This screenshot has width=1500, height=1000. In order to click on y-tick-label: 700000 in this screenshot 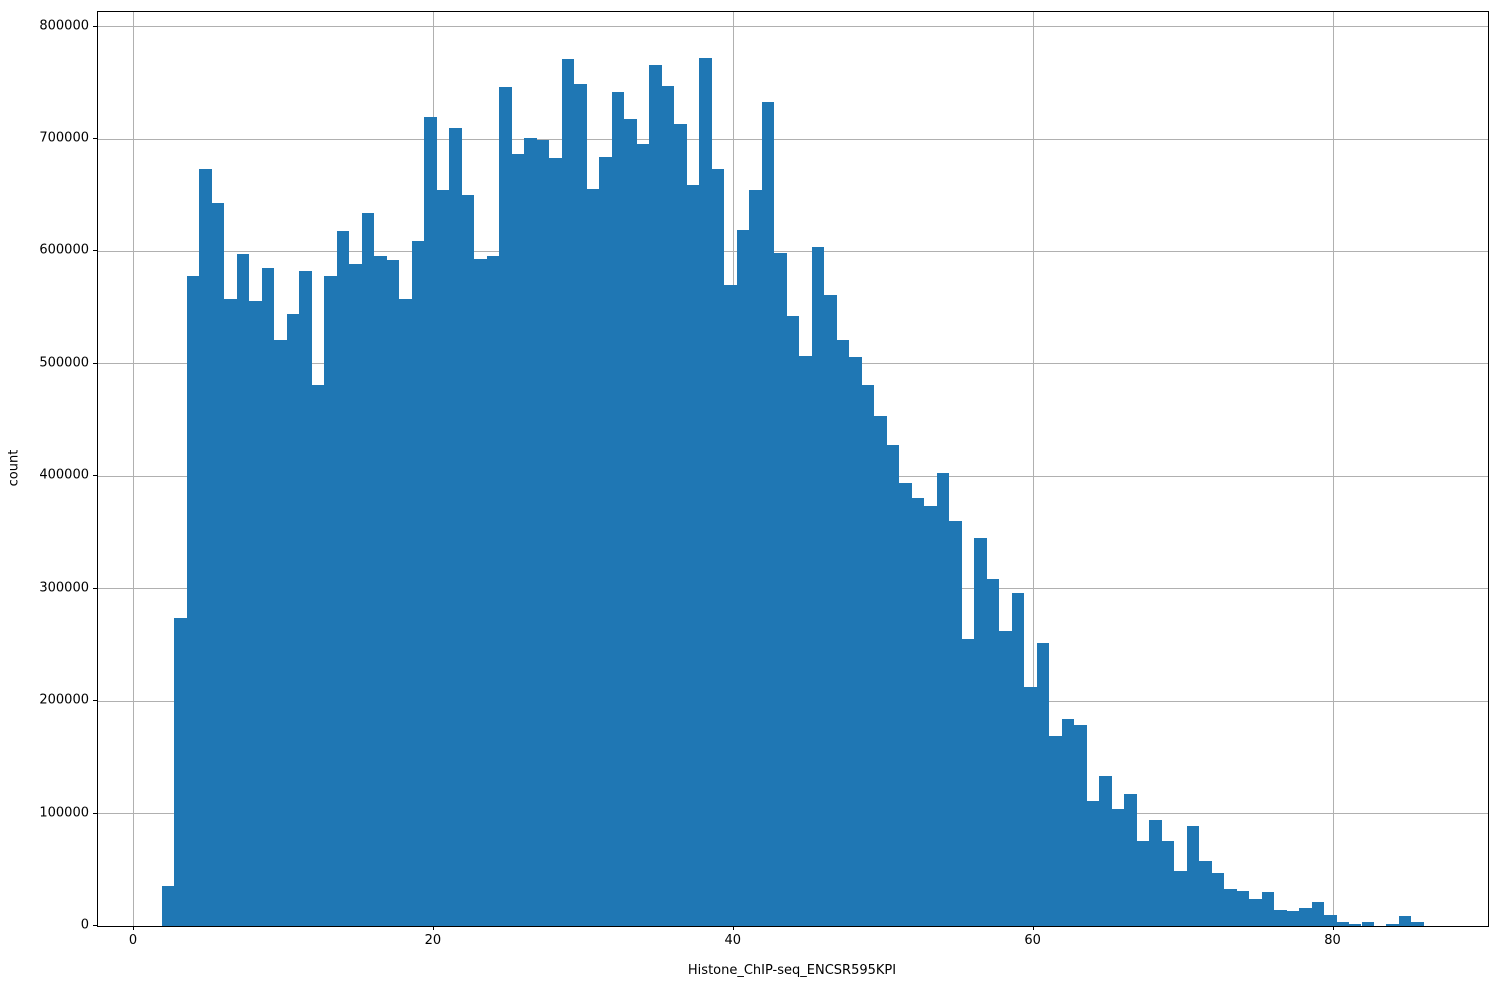, I will do `click(64, 138)`.